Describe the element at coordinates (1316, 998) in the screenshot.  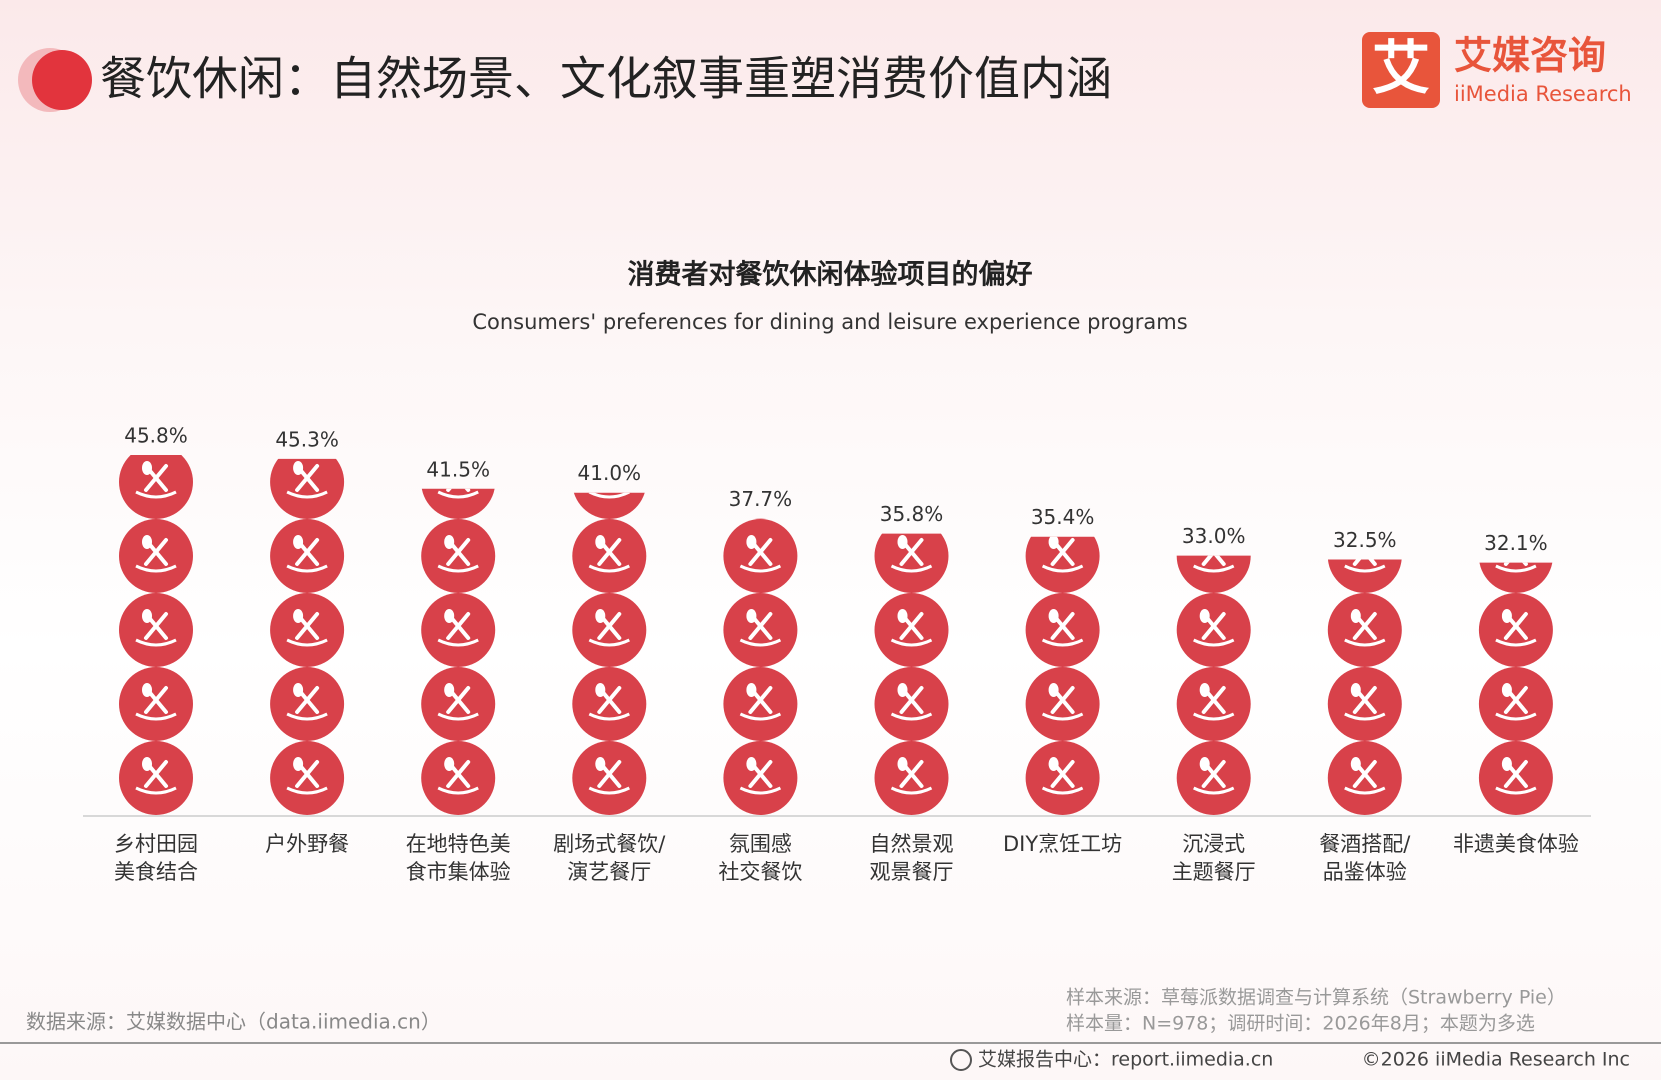
I see `sample-source: 样本来源：草莓派数据调查与计算系统（Strawberry Pie）` at that location.